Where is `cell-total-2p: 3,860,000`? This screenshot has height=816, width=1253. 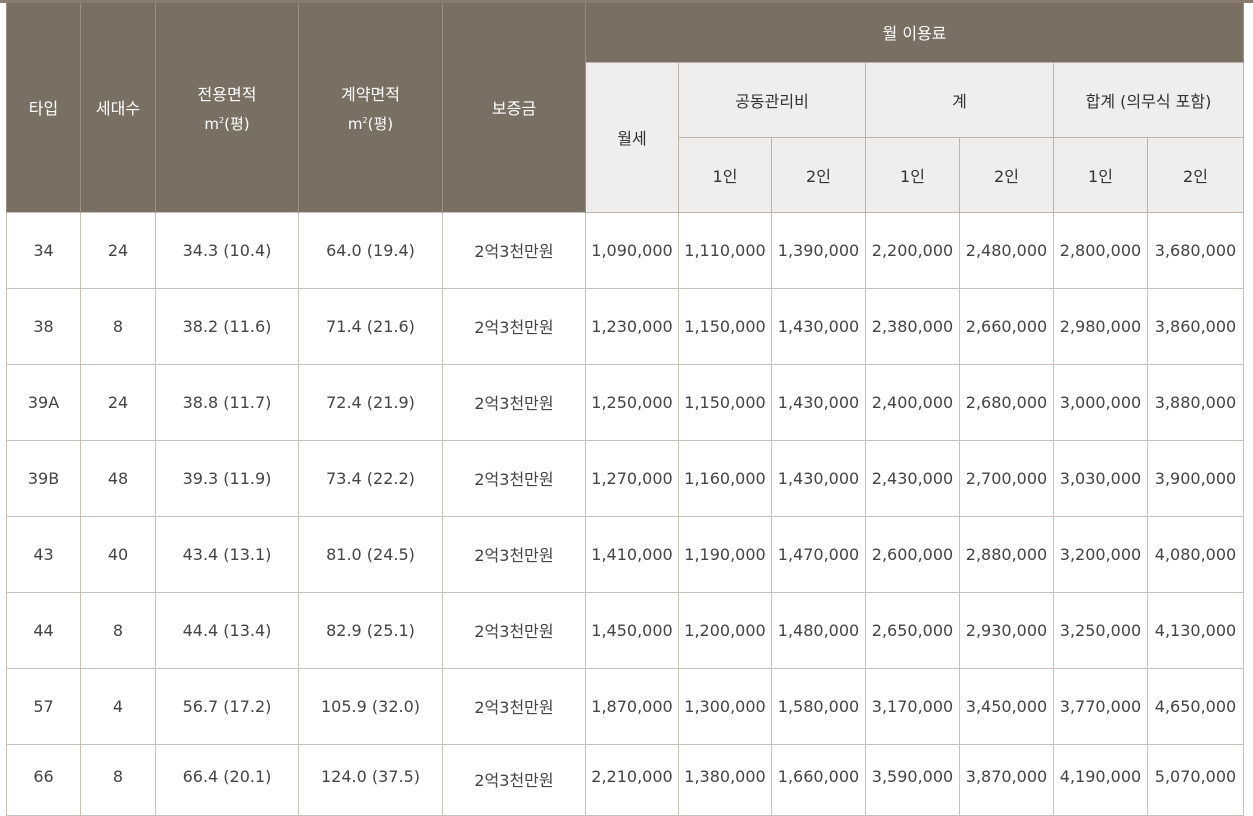
cell-total-2p: 3,860,000 is located at coordinates (1195, 326).